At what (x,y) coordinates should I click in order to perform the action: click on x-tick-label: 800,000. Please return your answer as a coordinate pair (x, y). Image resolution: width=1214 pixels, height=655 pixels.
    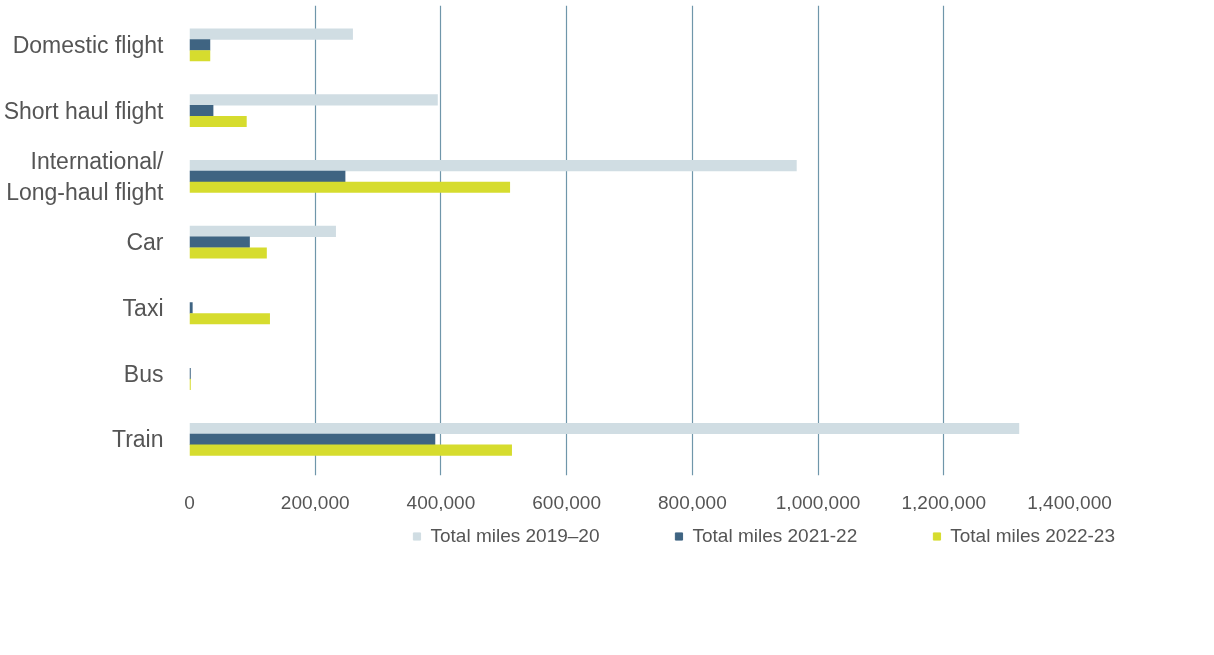
    Looking at the image, I should click on (692, 502).